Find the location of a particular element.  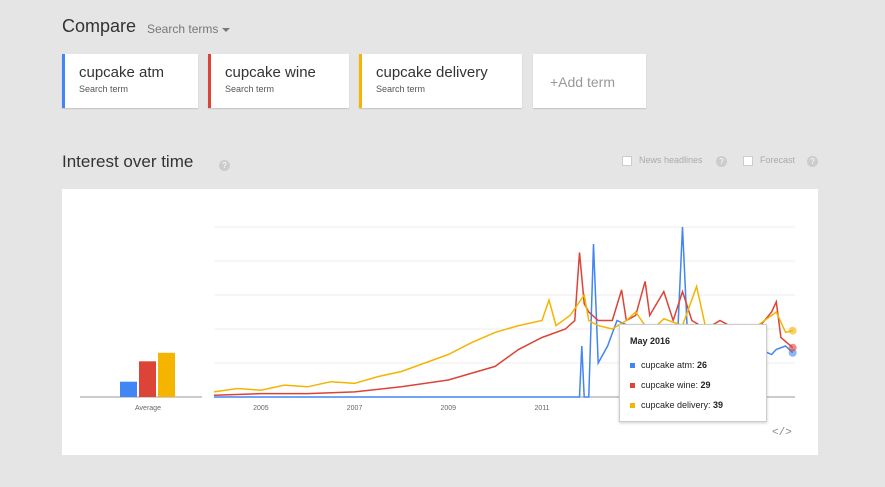

search-terms-dropdown: Search terms is located at coordinates (189, 29).